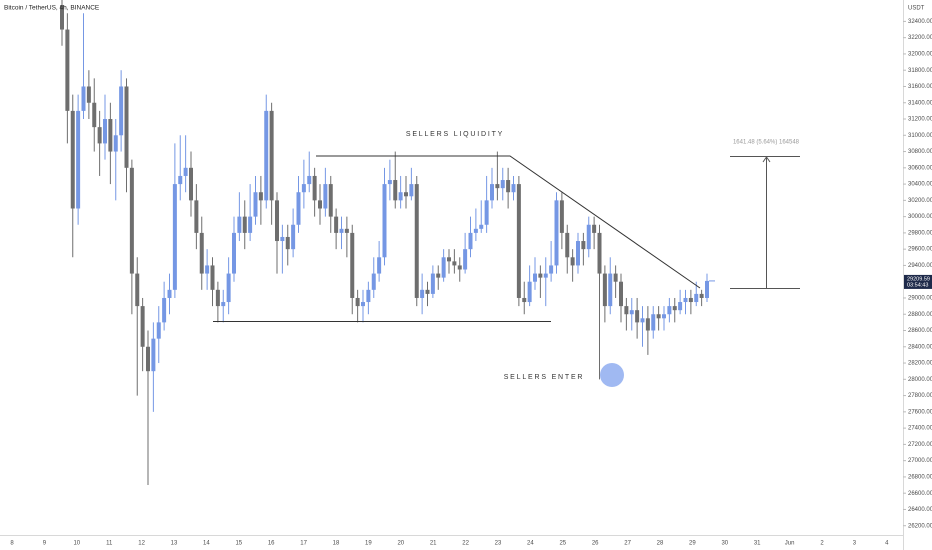 The width and height of the screenshot is (932, 550). I want to click on y-tick-label: 28200.00, so click(920, 364).